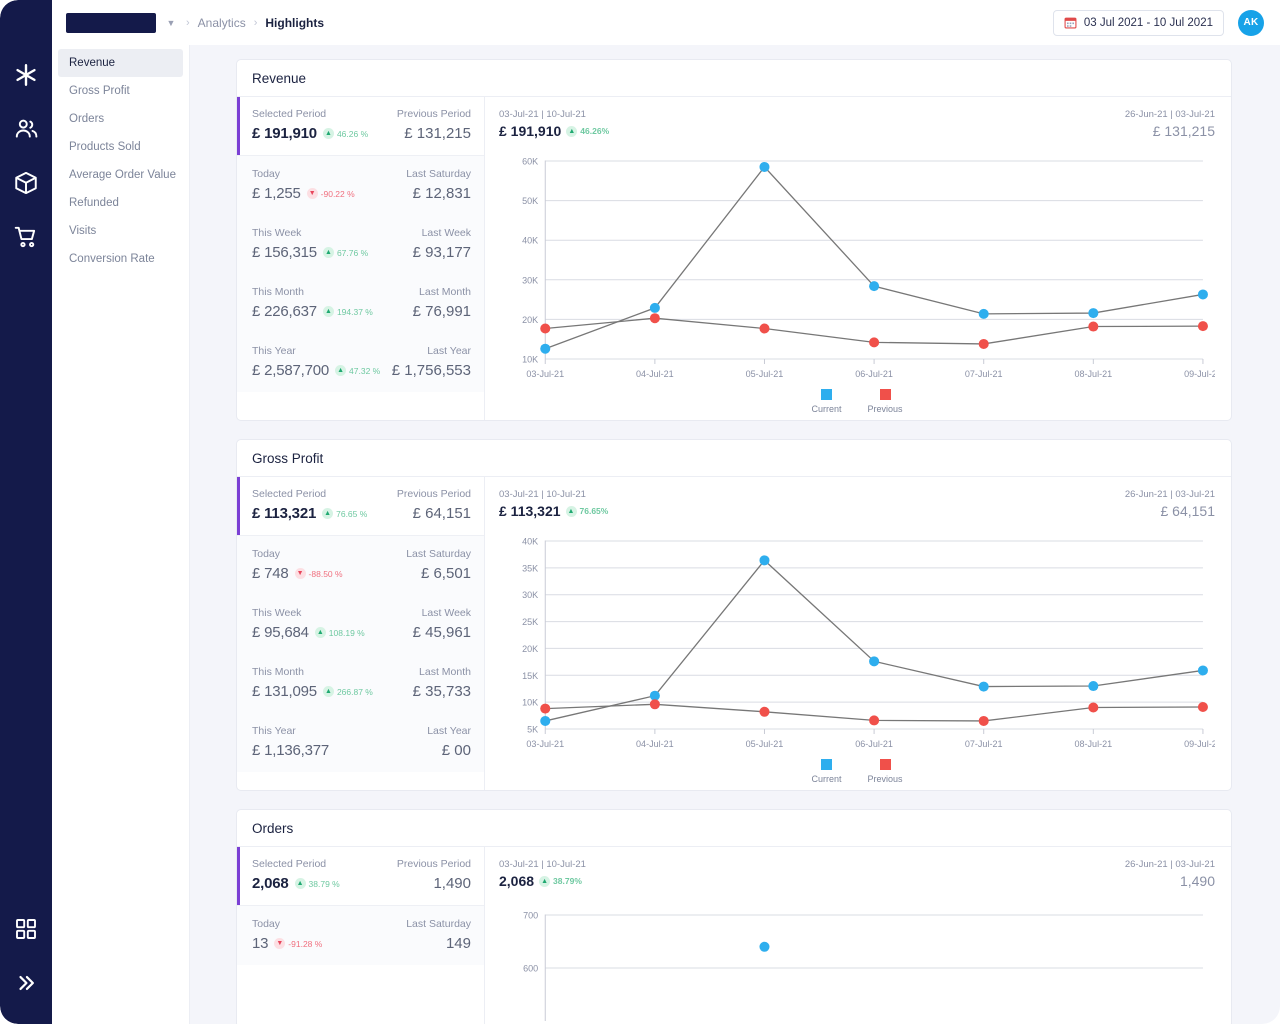 The height and width of the screenshot is (1024, 1280). Describe the element at coordinates (284, 133) in the screenshot. I see `kpi-value-left: £ 191,910` at that location.